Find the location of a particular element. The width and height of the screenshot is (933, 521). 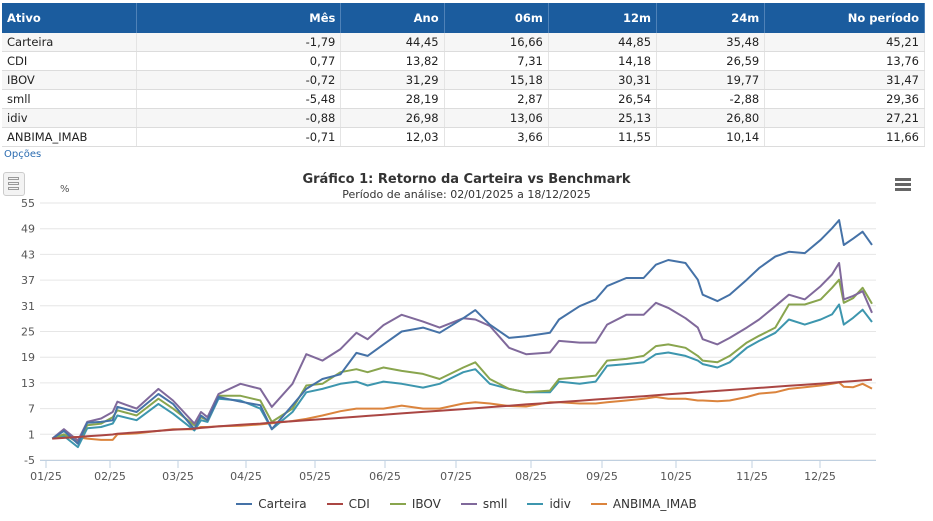

legend-item-anbima_imab: ANBIMA_IMAB is located at coordinates (643, 504).